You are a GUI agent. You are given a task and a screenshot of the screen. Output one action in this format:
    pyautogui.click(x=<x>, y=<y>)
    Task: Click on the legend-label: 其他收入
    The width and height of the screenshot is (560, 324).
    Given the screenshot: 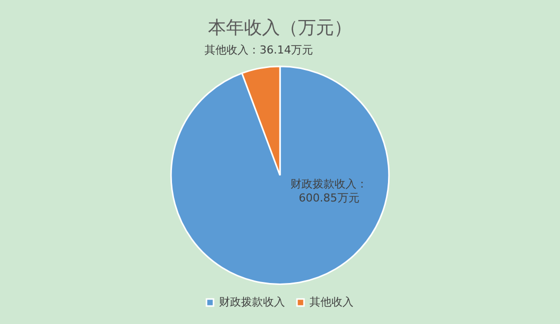 What is the action you would take?
    pyautogui.click(x=332, y=301)
    